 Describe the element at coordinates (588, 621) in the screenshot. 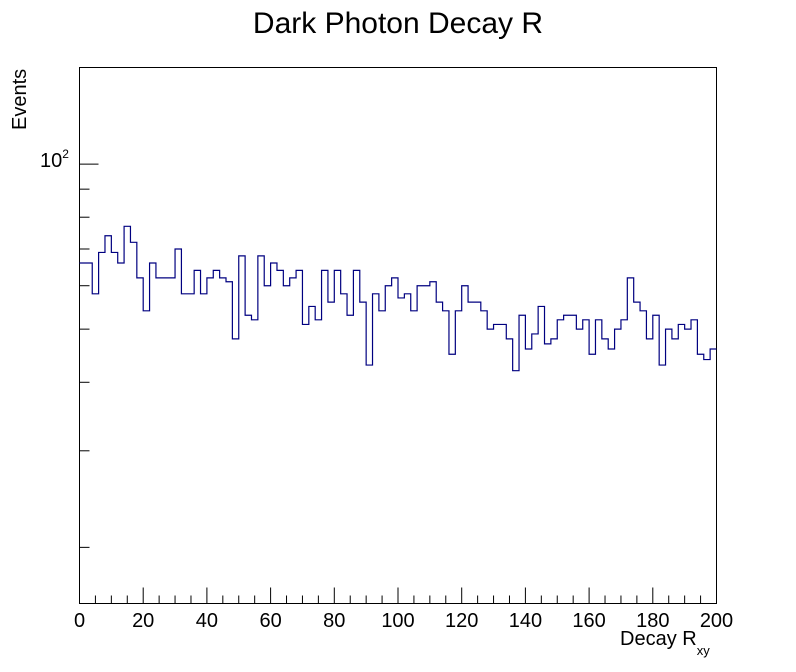

I see `x-tick-label: 160` at that location.